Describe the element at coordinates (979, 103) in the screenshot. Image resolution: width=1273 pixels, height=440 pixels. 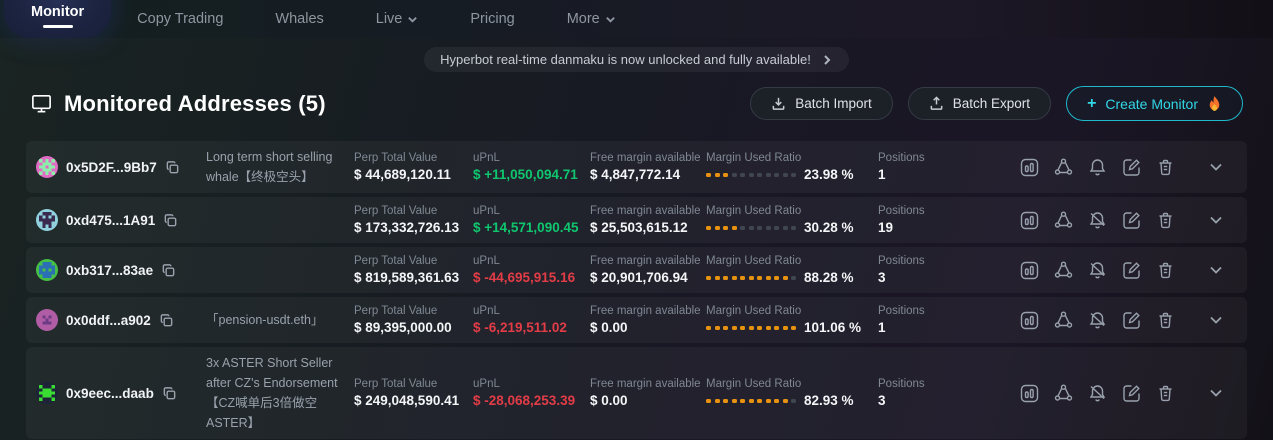
I see `batch-export-button: Batch Export` at that location.